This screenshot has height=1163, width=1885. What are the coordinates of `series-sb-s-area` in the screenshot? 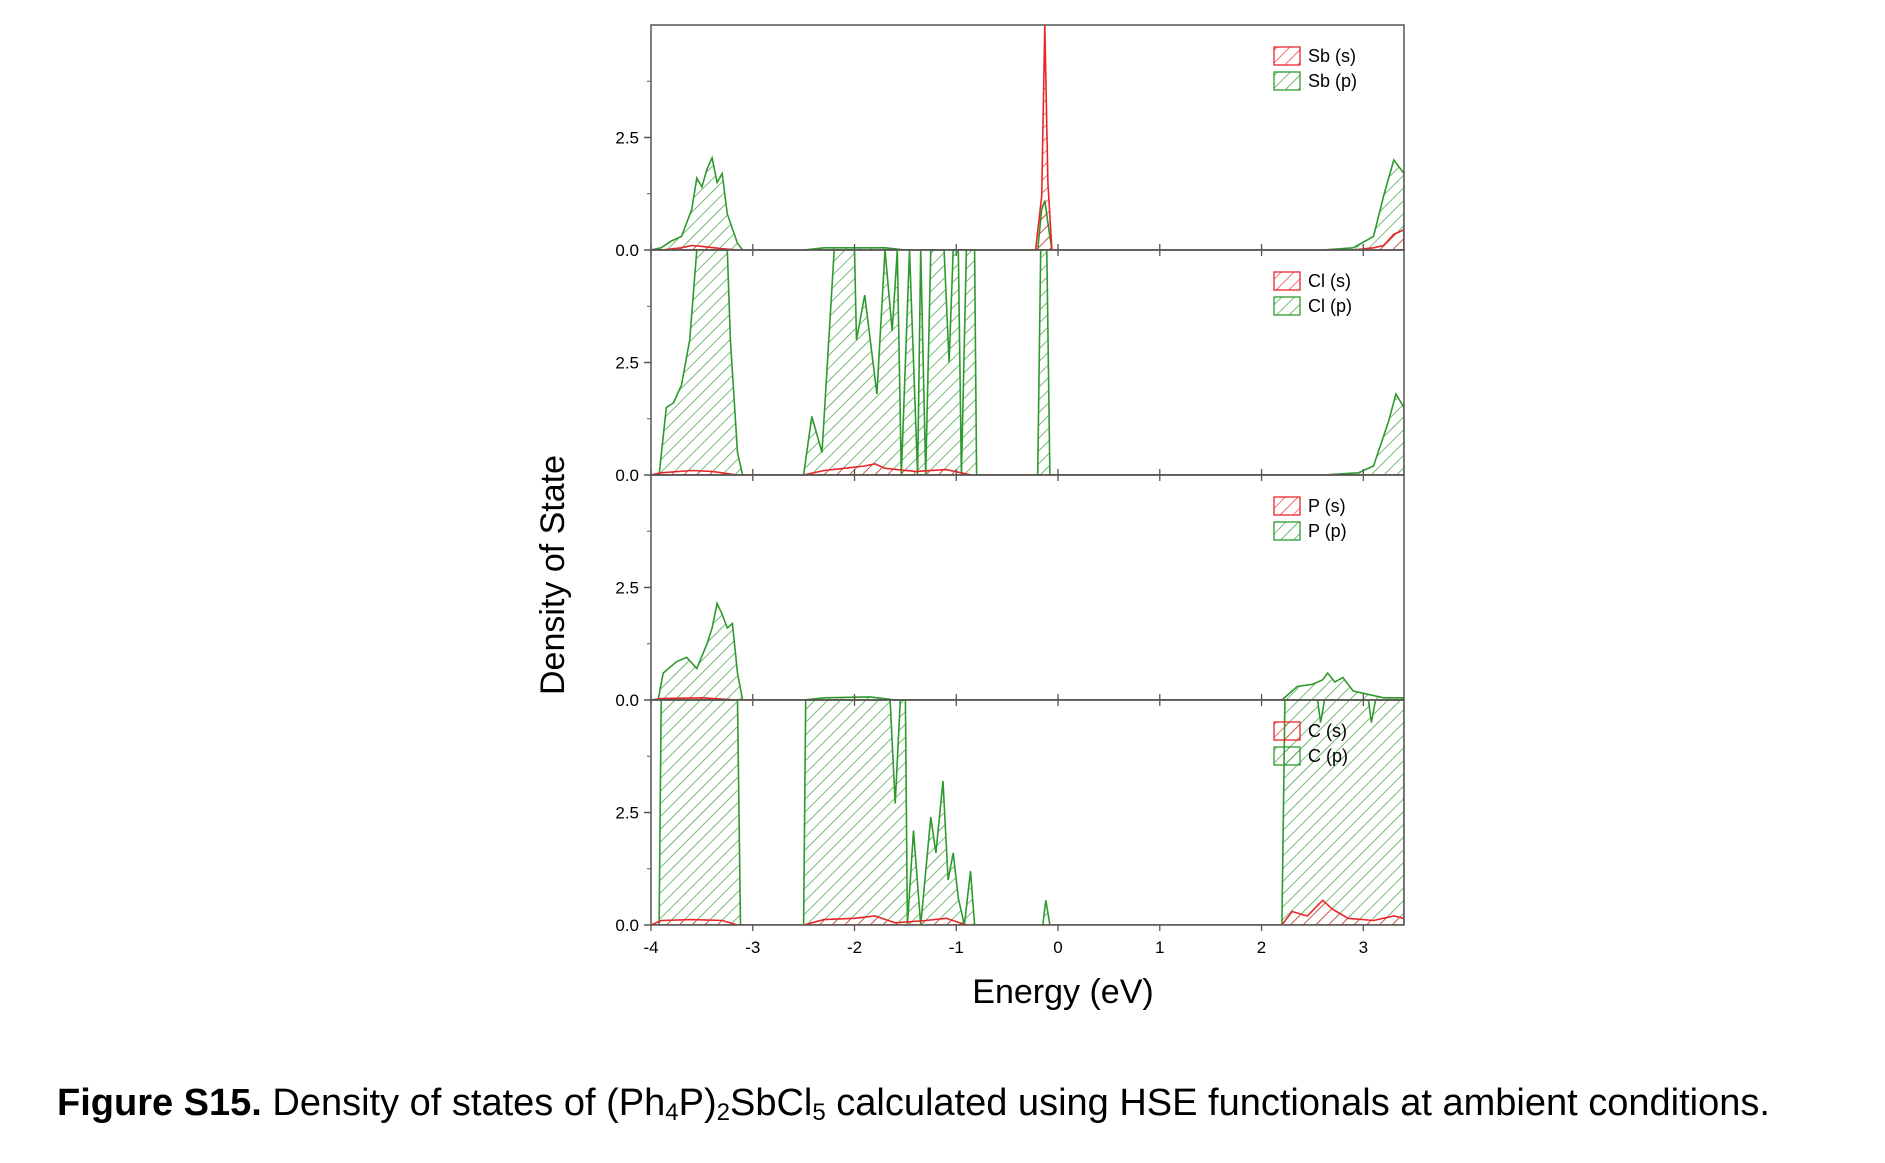 It's located at (1027, 137).